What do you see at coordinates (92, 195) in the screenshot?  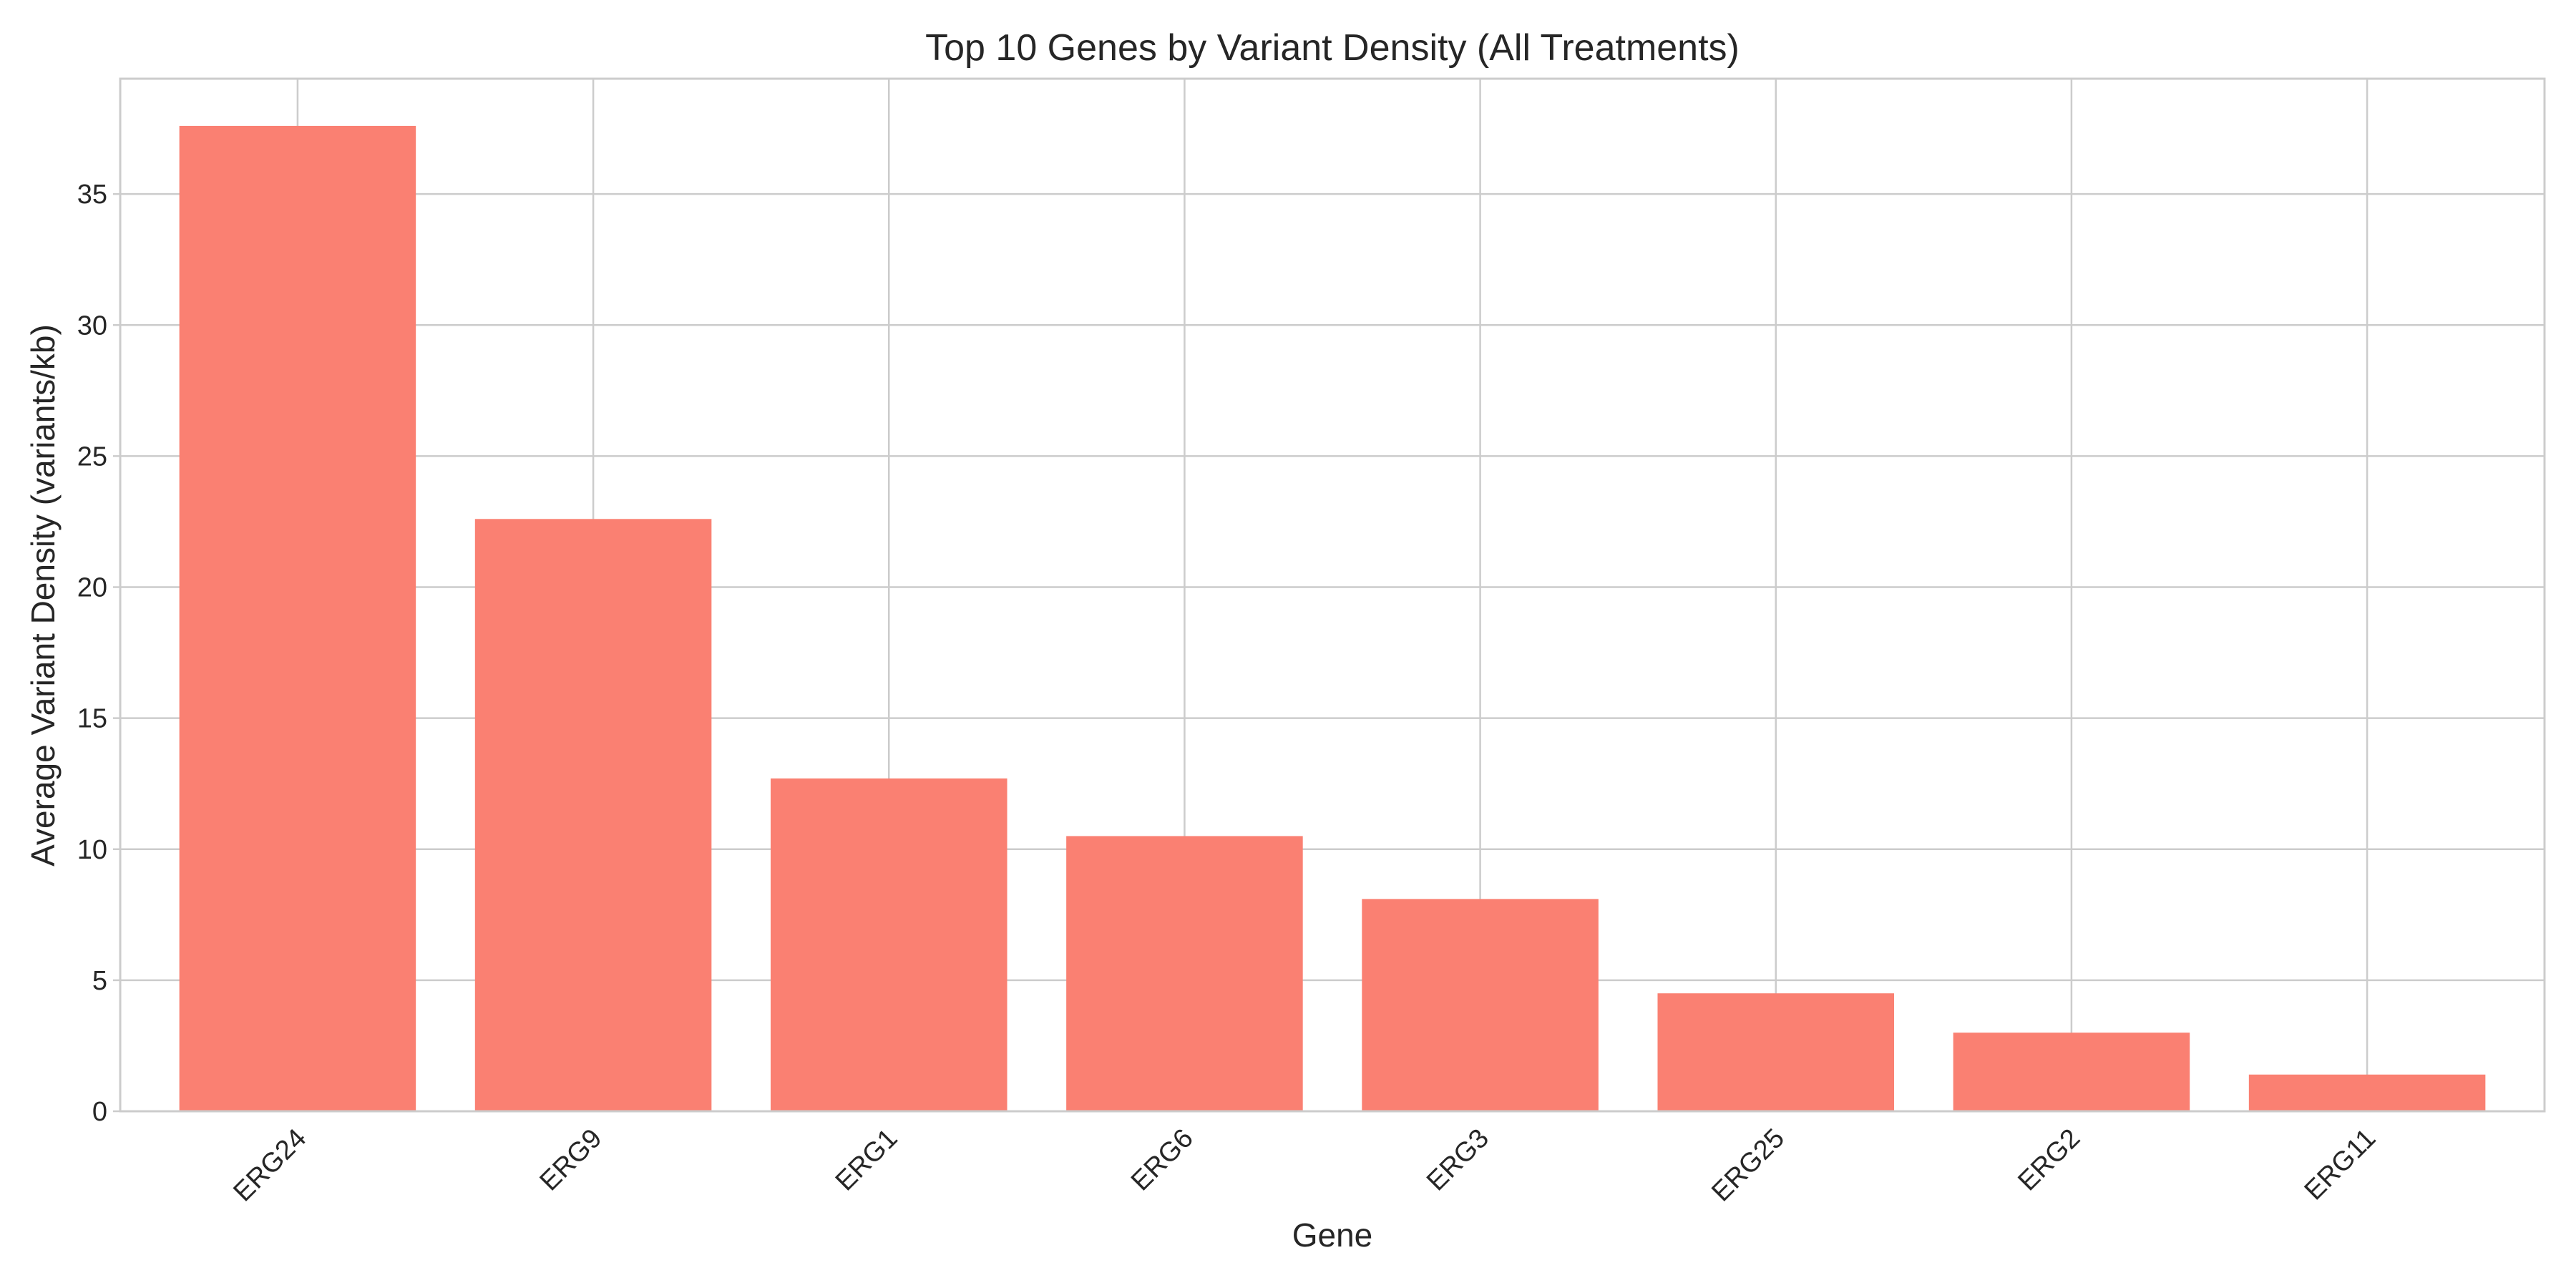 I see `y-tick-label: 35` at bounding box center [92, 195].